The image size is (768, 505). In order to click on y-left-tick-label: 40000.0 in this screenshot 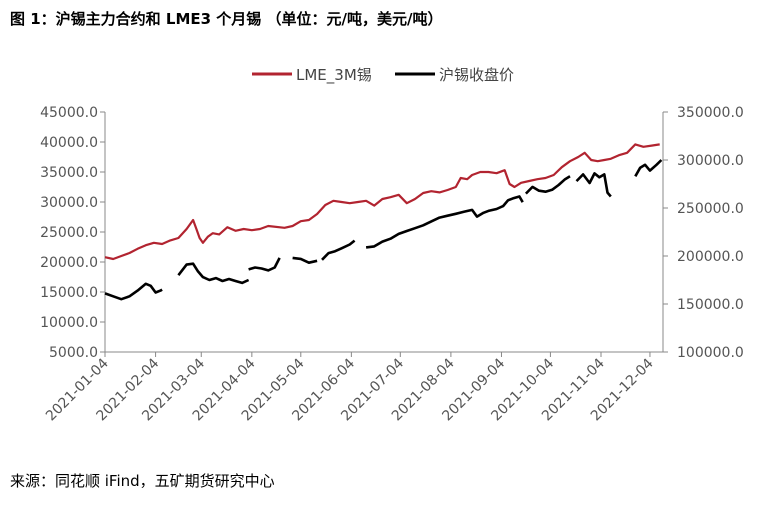, I will do `click(69, 143)`.